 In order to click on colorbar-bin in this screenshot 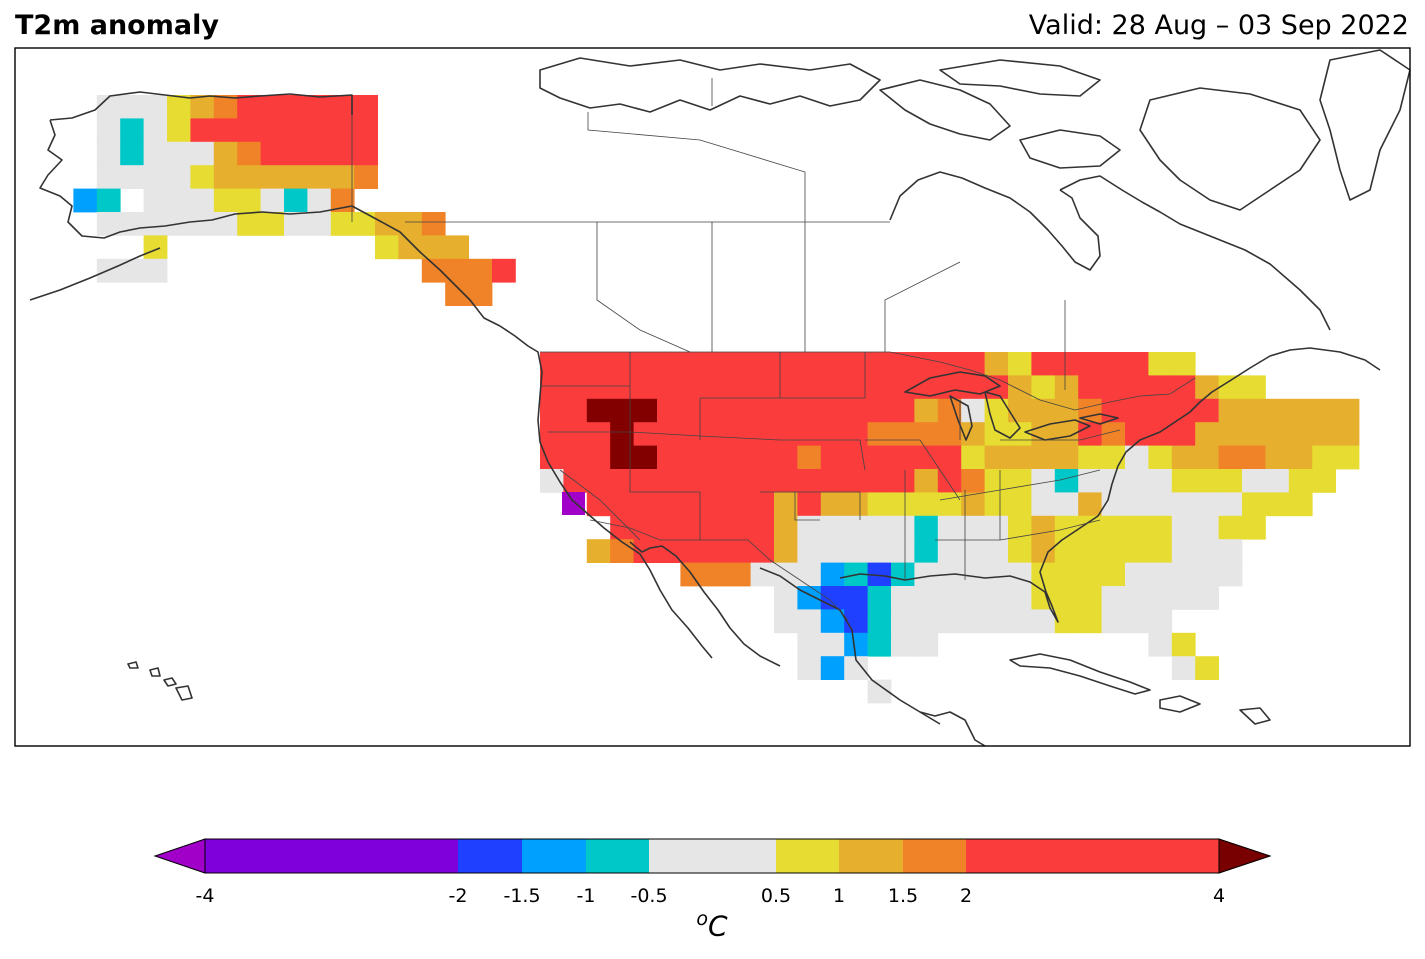, I will do `click(871, 856)`.